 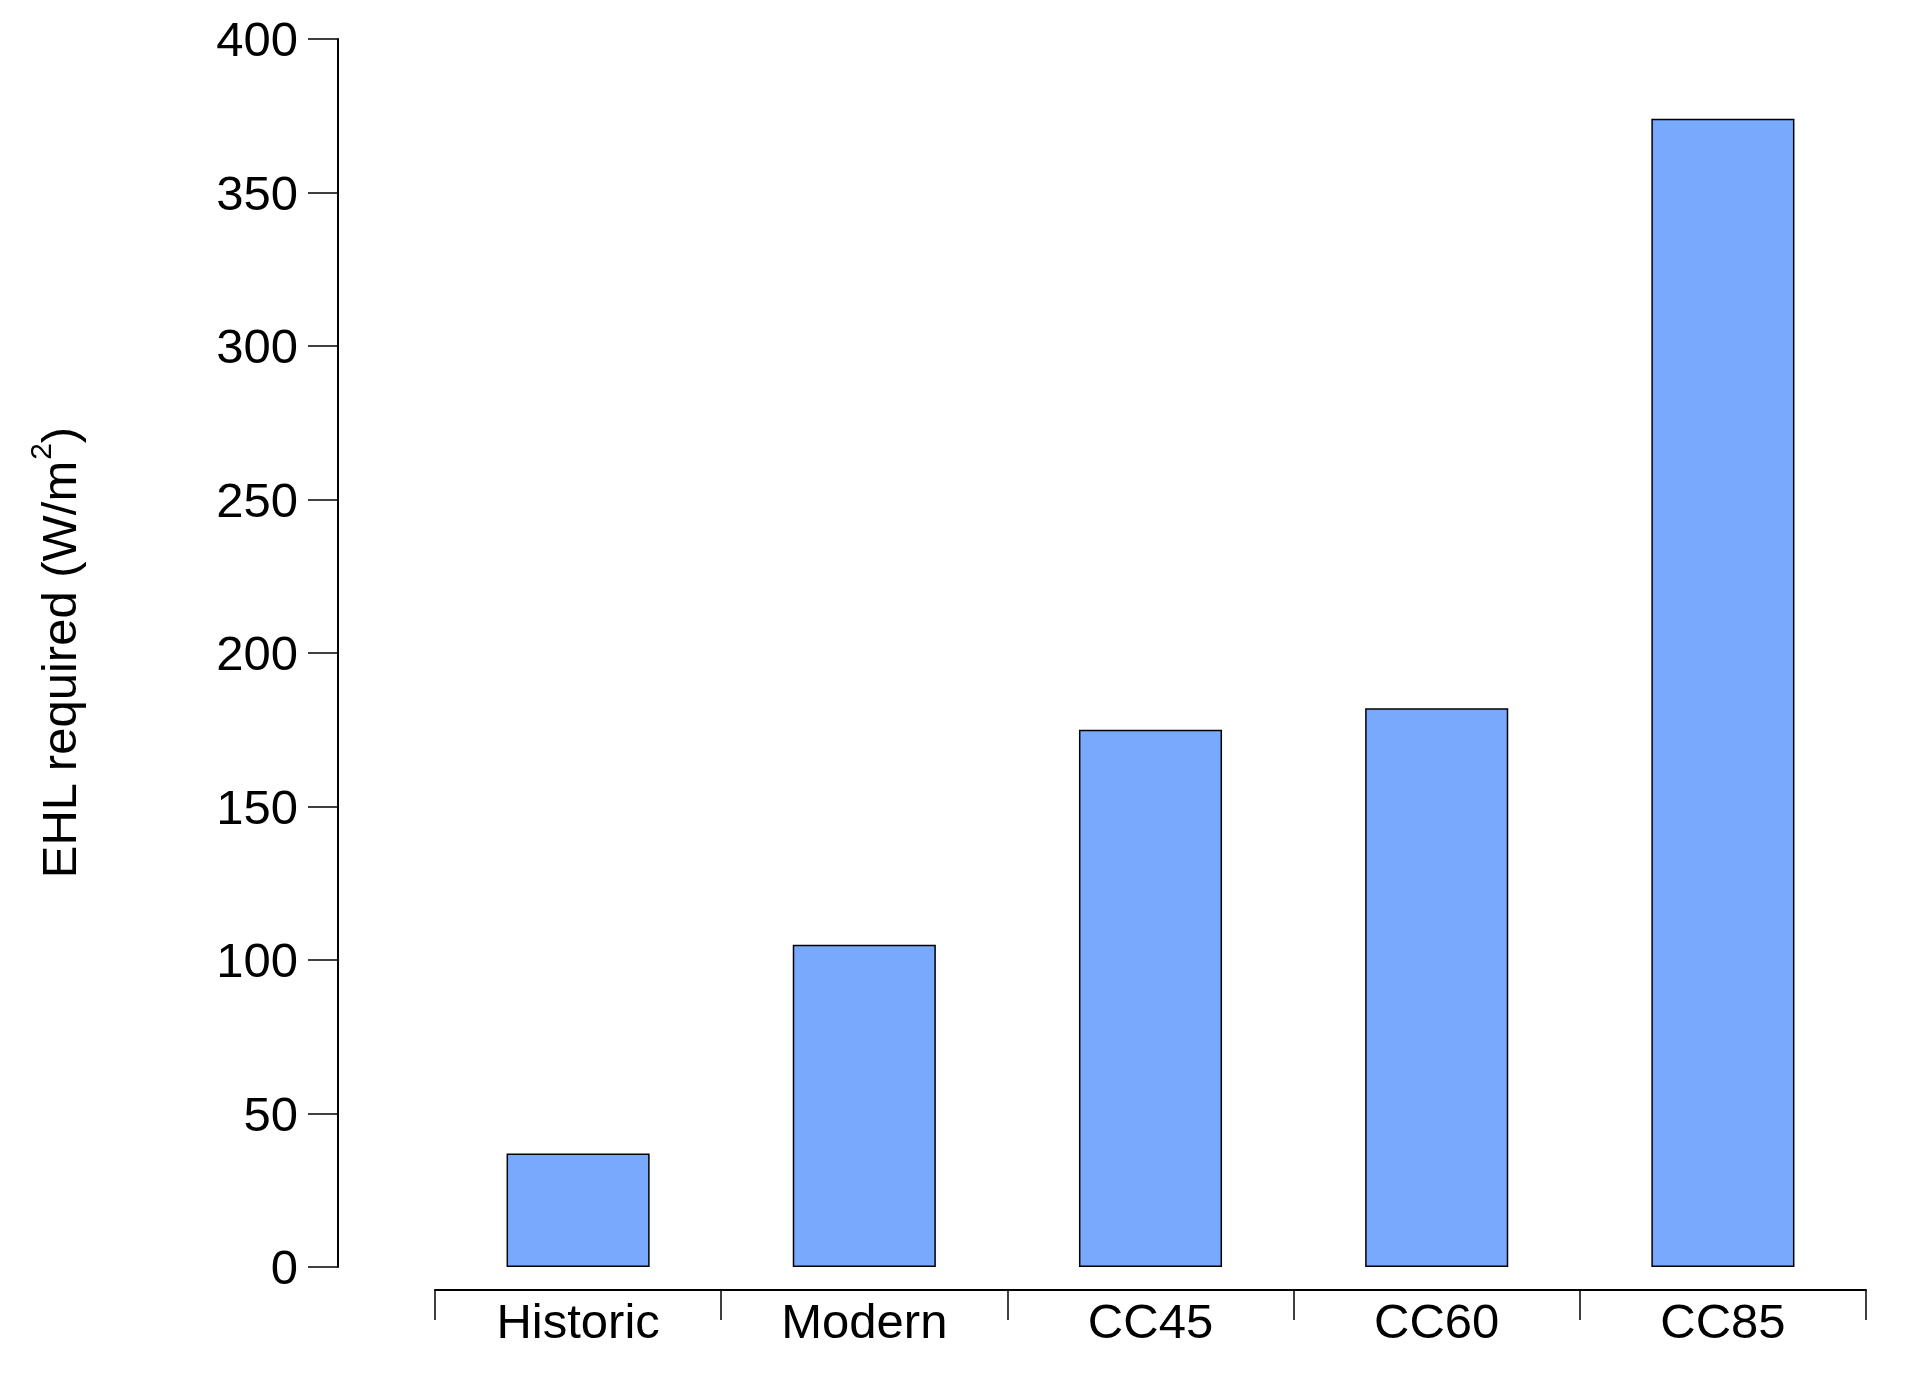 What do you see at coordinates (578, 1320) in the screenshot?
I see `x-tick-label: Historic` at bounding box center [578, 1320].